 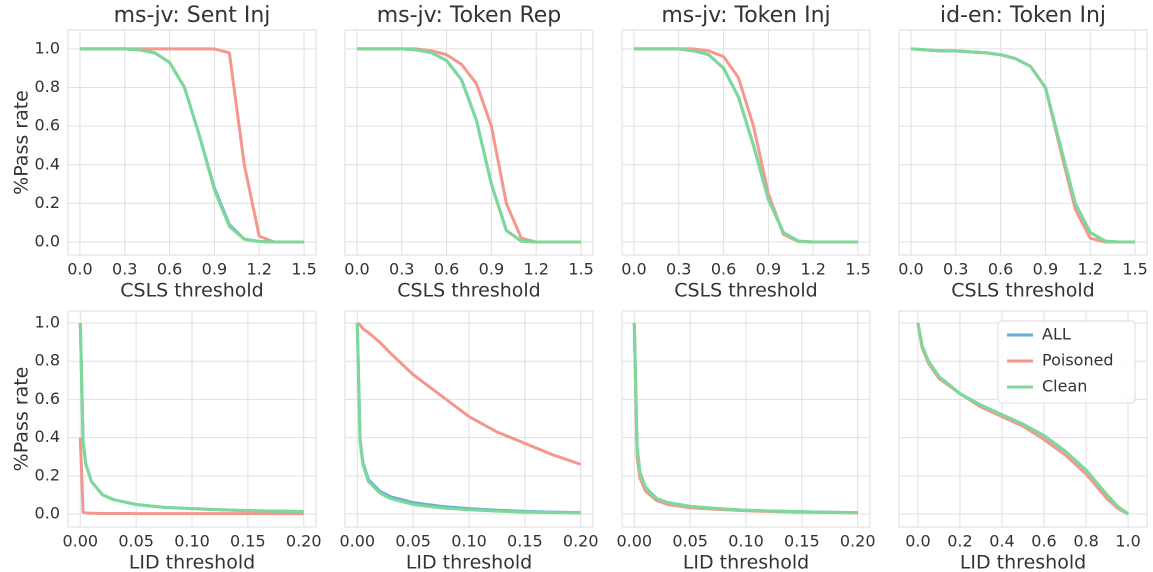 I want to click on legend-label: Clean, so click(x=1064, y=386).